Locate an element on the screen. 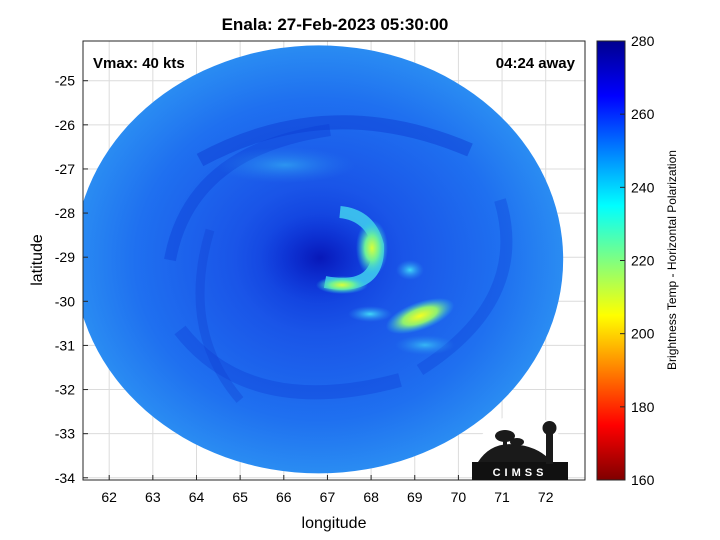 The width and height of the screenshot is (720, 540). colorbar-tick-label: 160 is located at coordinates (643, 480).